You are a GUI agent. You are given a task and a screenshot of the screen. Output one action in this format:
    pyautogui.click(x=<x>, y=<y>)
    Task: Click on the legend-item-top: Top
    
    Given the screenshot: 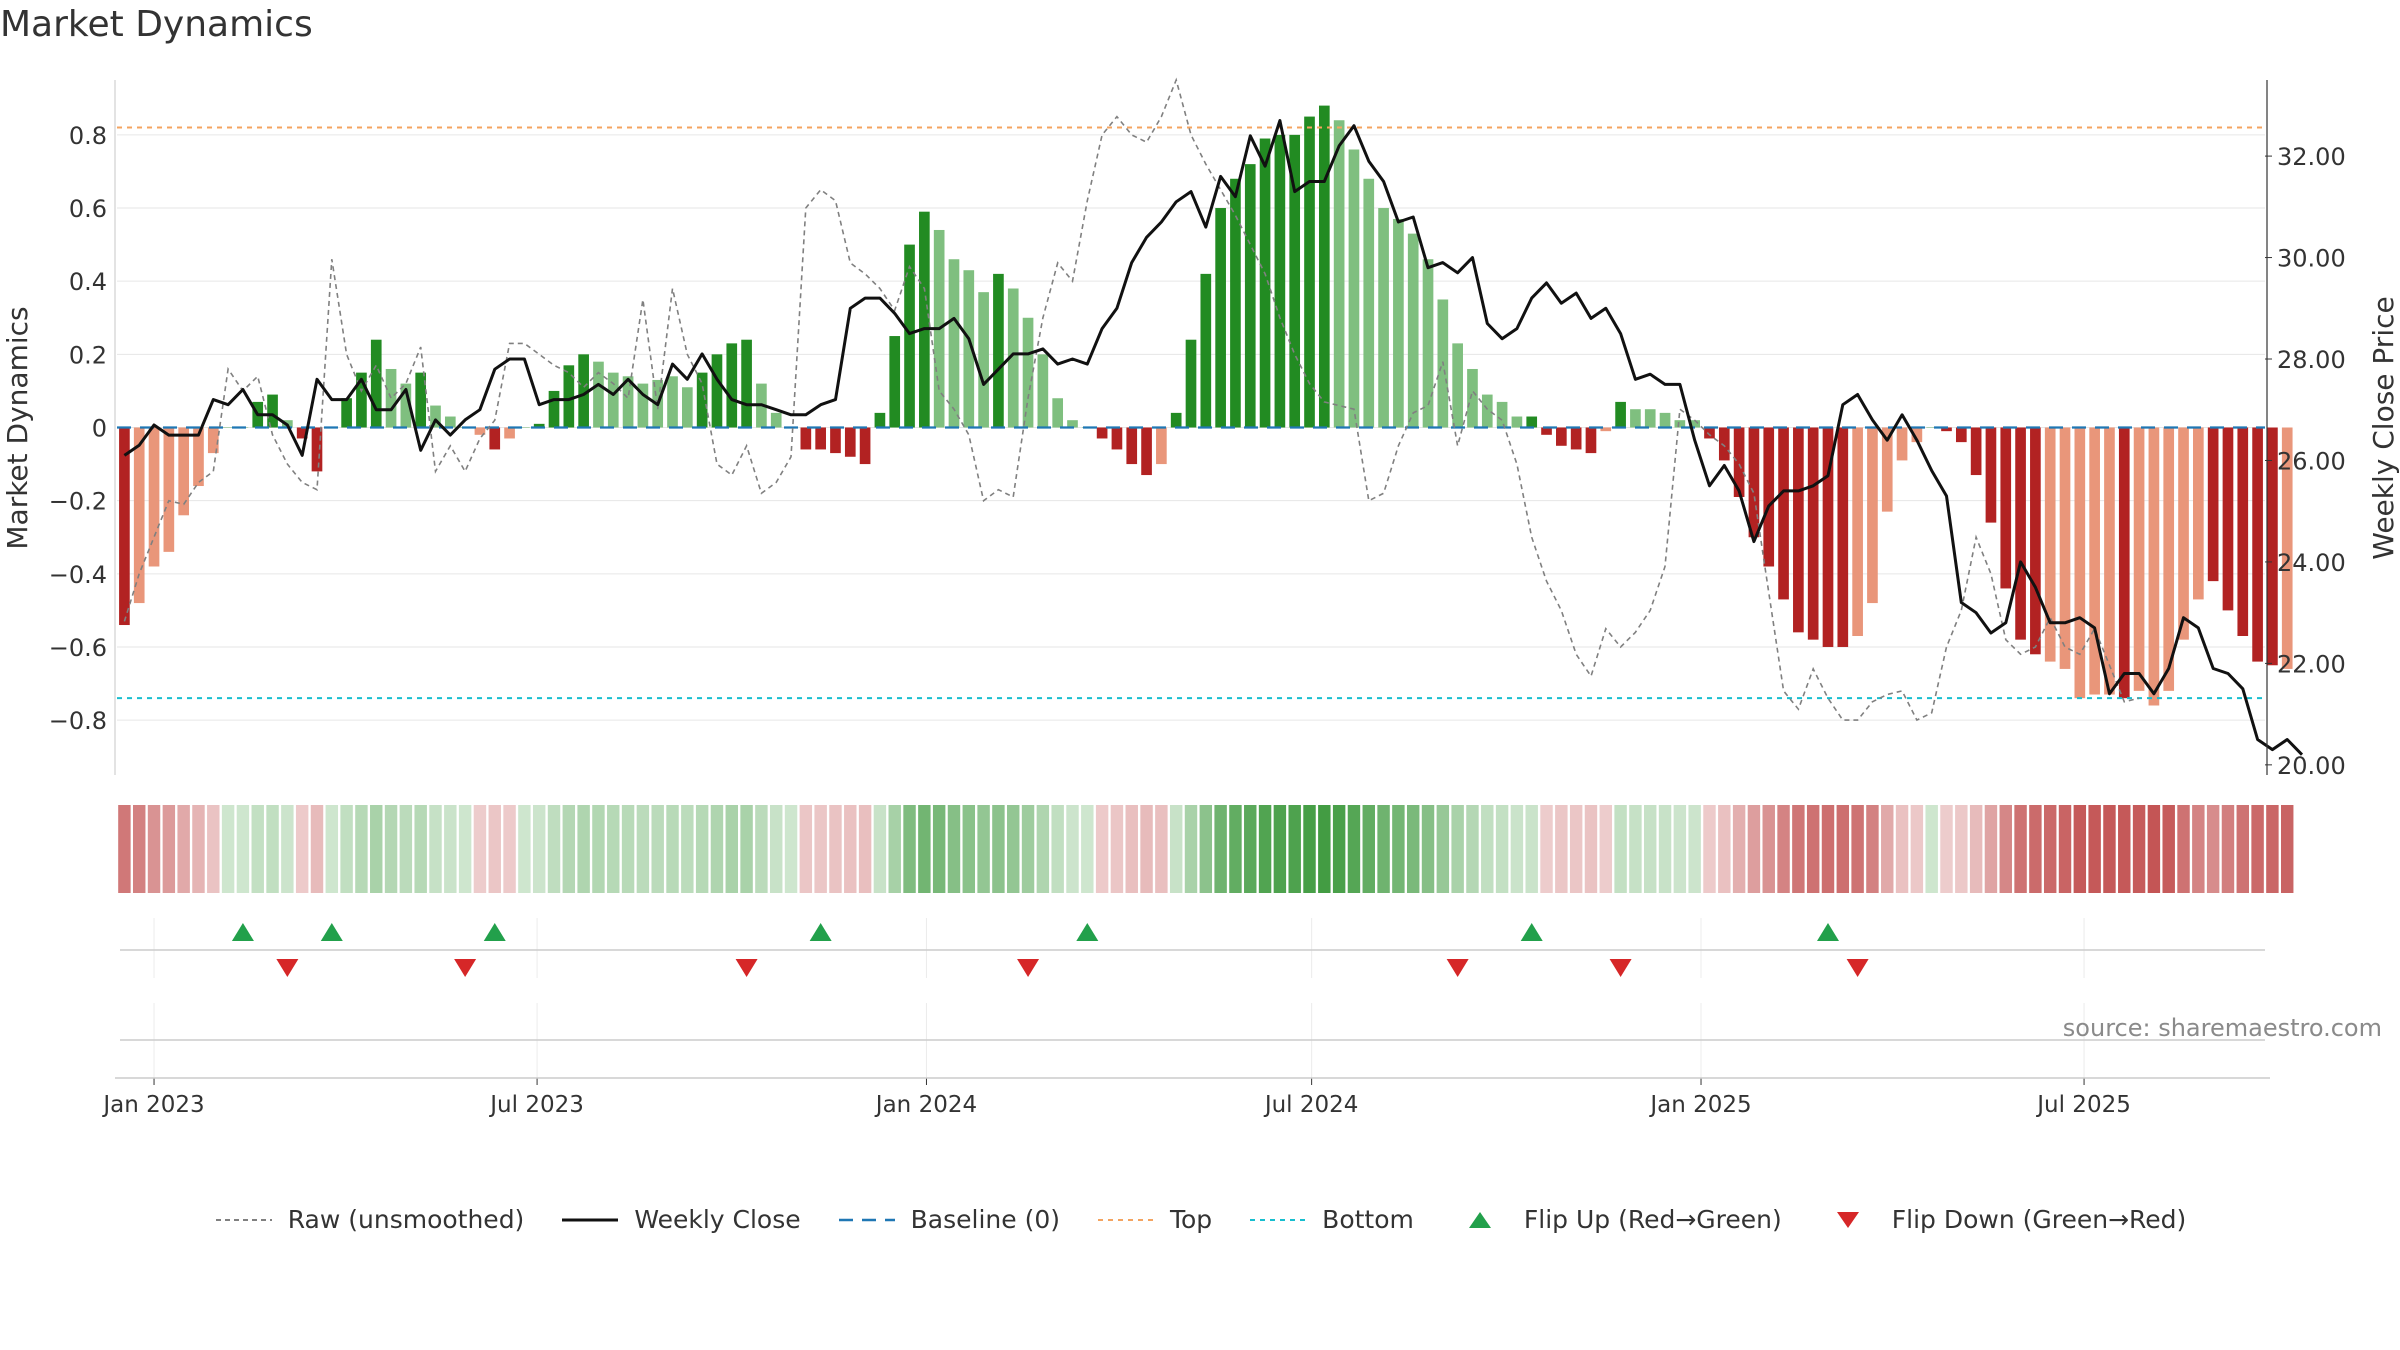 What is the action you would take?
    pyautogui.click(x=1154, y=1219)
    